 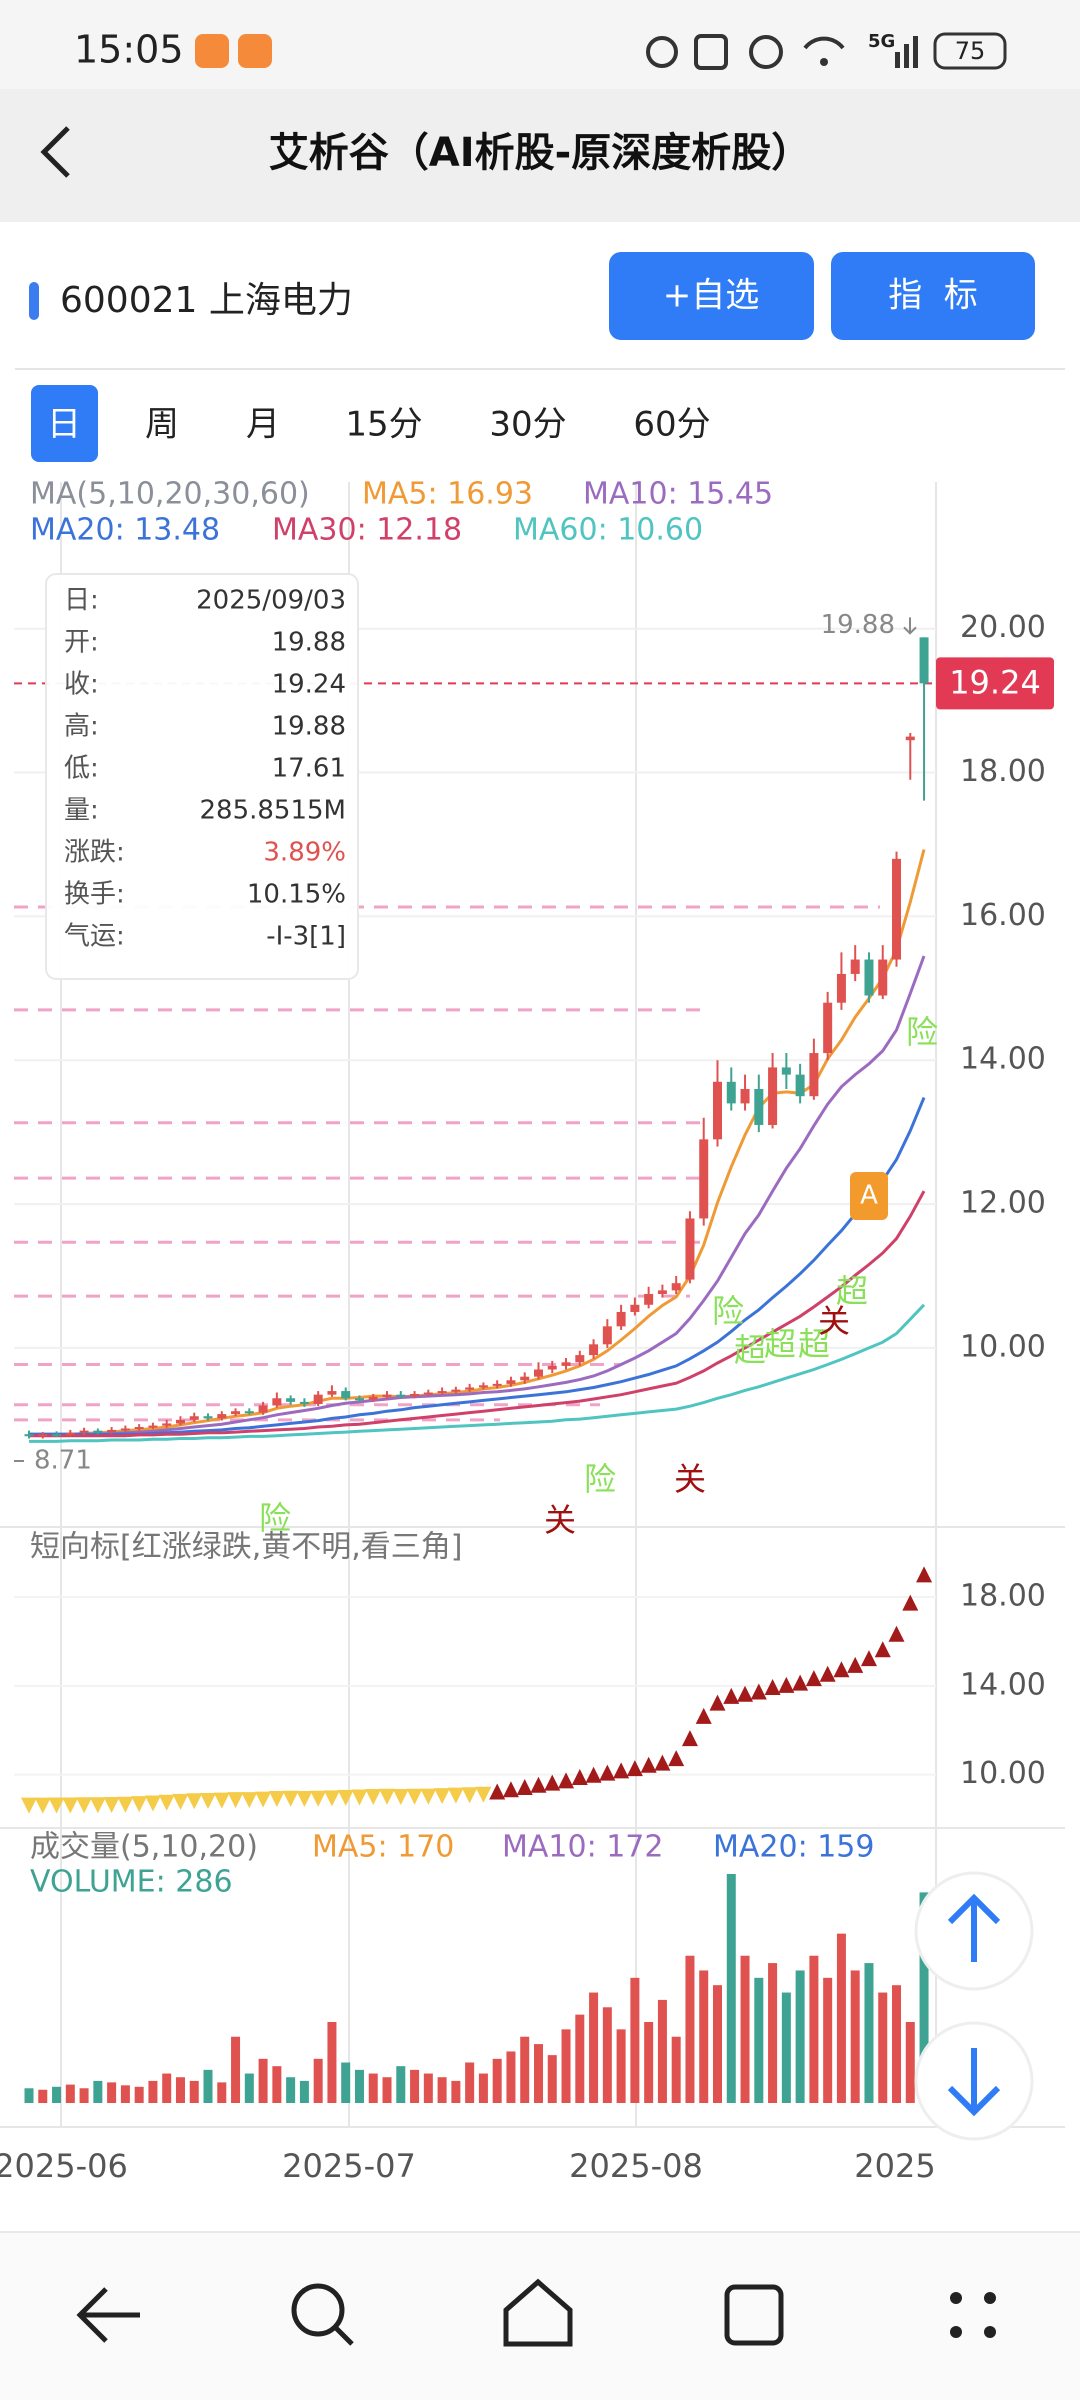 I want to click on app-icon, so click(x=212, y=51).